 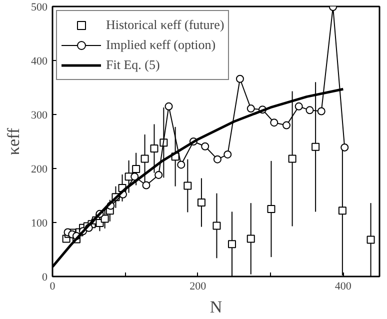 I want to click on y-tick-label: 0, so click(x=45, y=278).